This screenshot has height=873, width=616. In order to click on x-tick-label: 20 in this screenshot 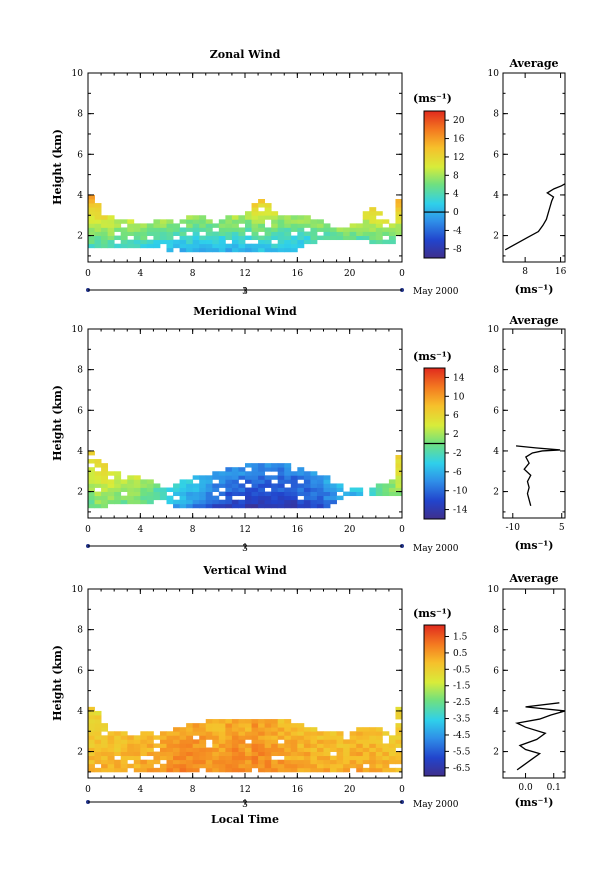, I will do `click(350, 790)`.